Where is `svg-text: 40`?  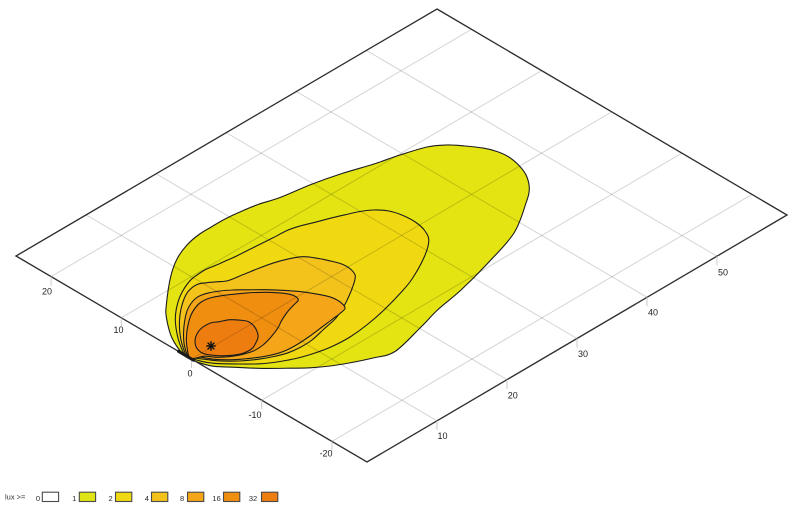
svg-text: 40 is located at coordinates (653, 313).